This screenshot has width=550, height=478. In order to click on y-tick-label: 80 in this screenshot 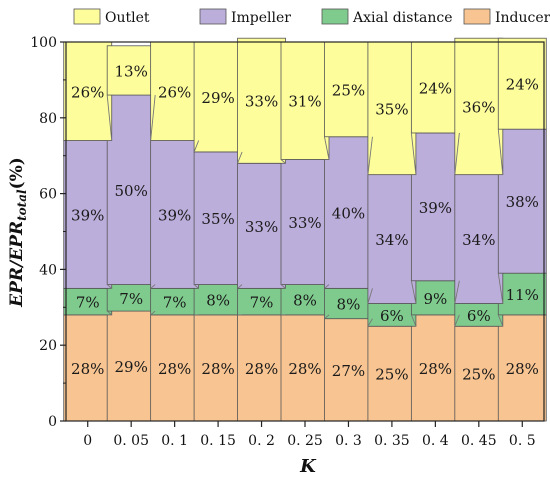, I will do `click(48, 119)`.